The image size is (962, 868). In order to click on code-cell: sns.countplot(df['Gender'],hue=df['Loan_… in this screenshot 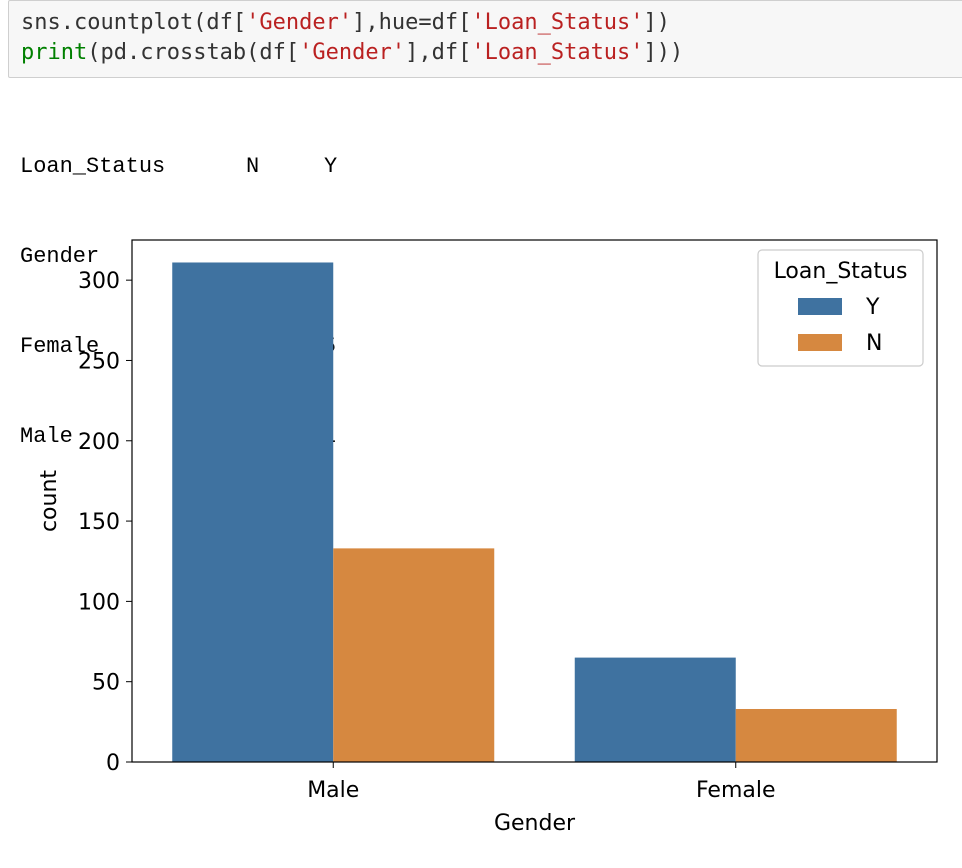, I will do `click(485, 39)`.